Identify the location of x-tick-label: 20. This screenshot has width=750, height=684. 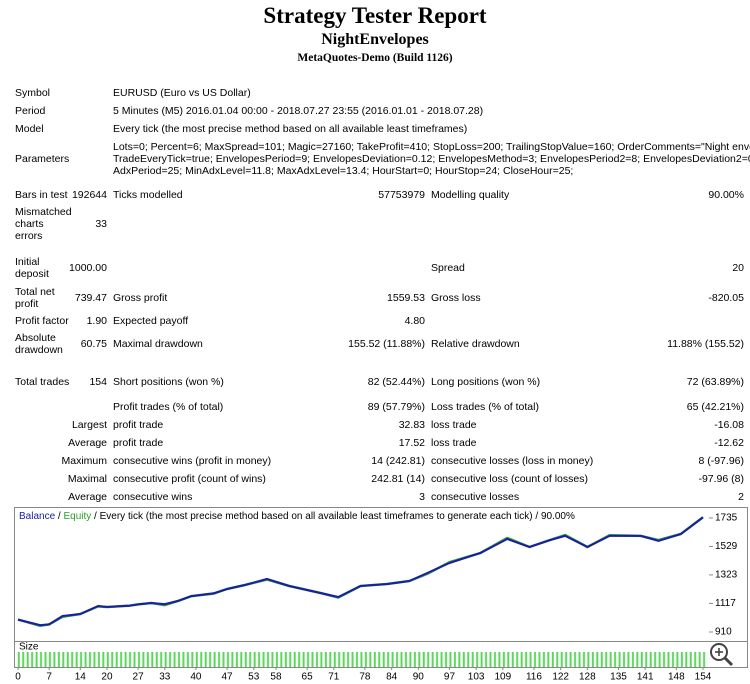
(107, 677).